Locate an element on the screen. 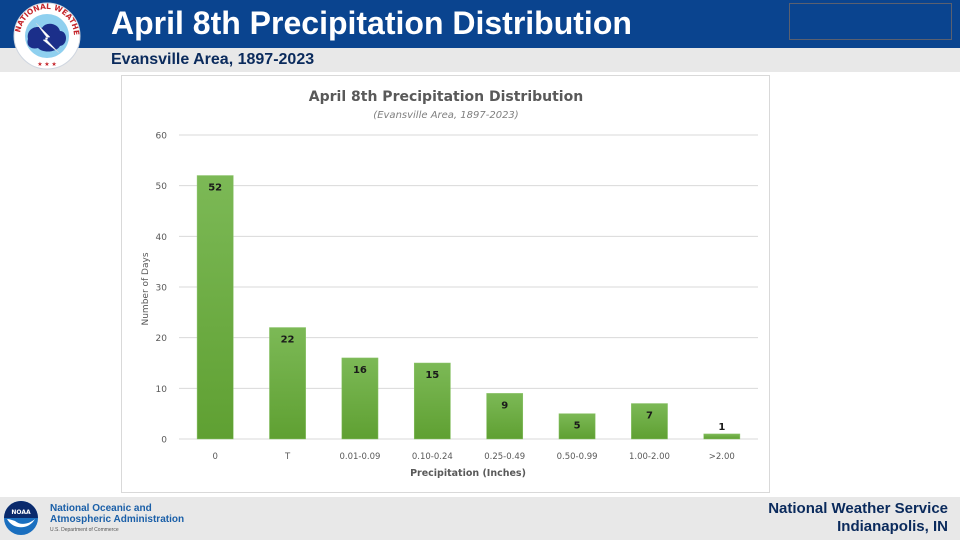 Image resolution: width=960 pixels, height=540 pixels. svg-text: NOAA is located at coordinates (21, 512).